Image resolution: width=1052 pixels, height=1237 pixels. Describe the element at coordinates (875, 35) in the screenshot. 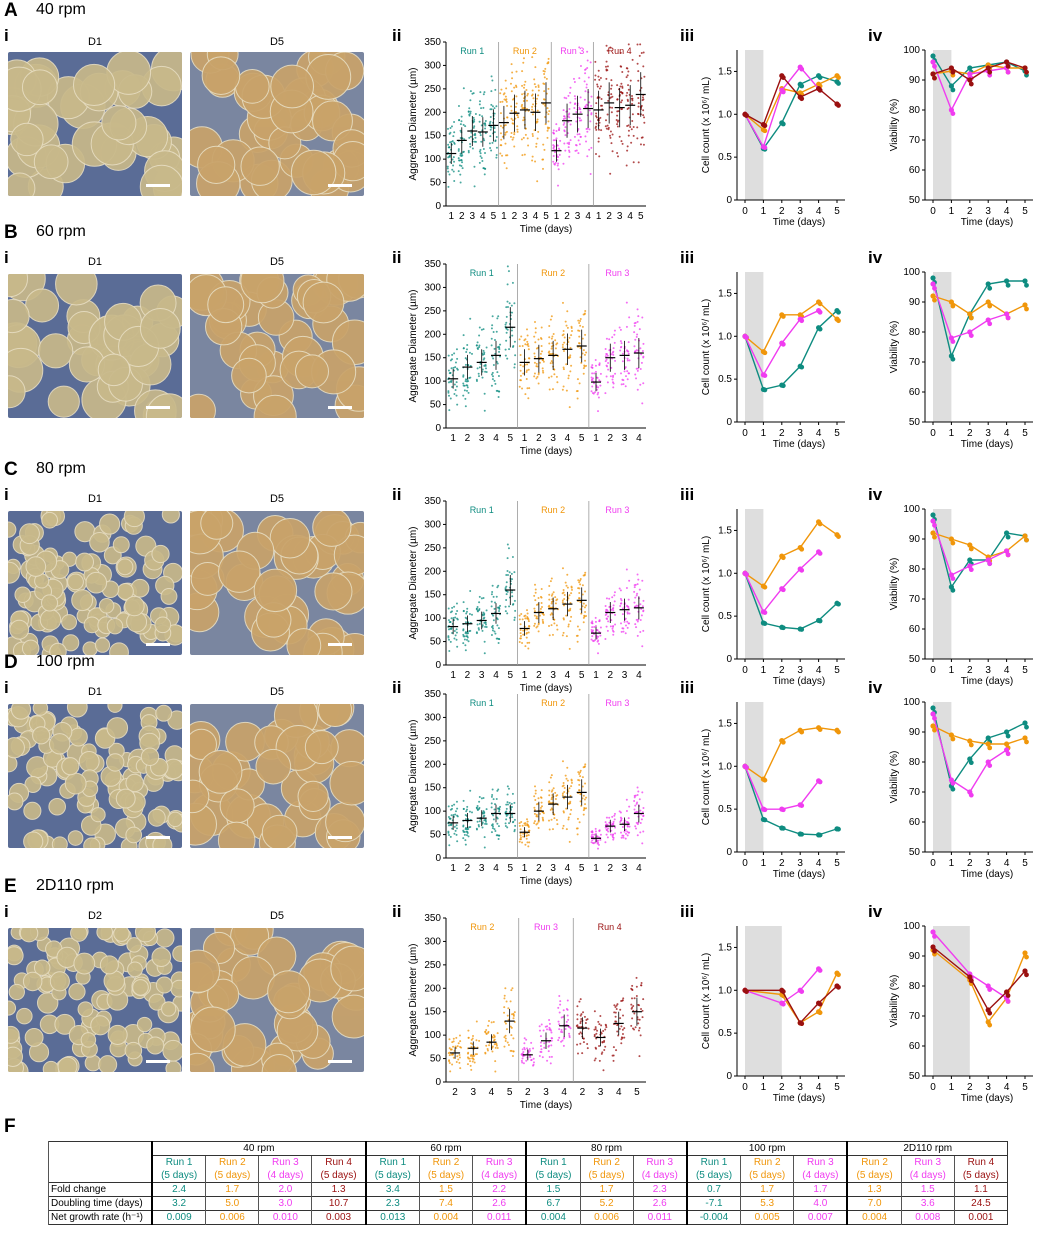

I see `sub-label-iv: iv` at that location.